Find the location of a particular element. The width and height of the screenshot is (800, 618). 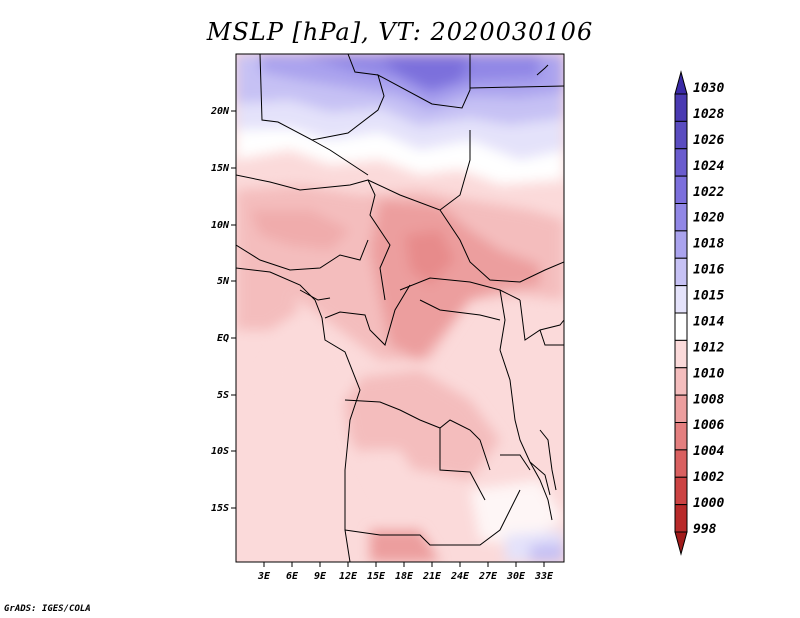

colorbar-label: 1008 is located at coordinates (708, 399).